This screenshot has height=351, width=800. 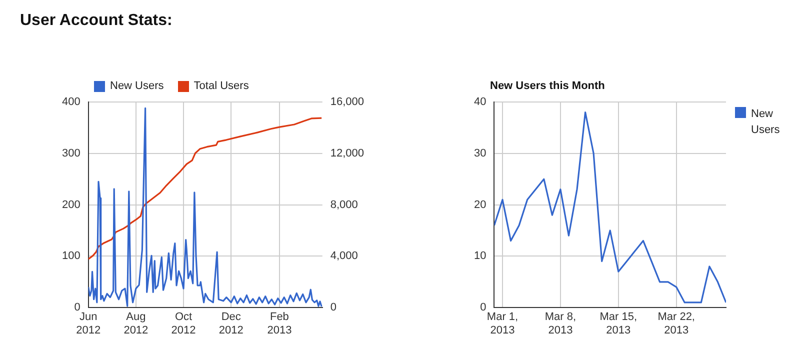 I want to click on x-tick-label: Mar 22, 2013, so click(x=676, y=323).